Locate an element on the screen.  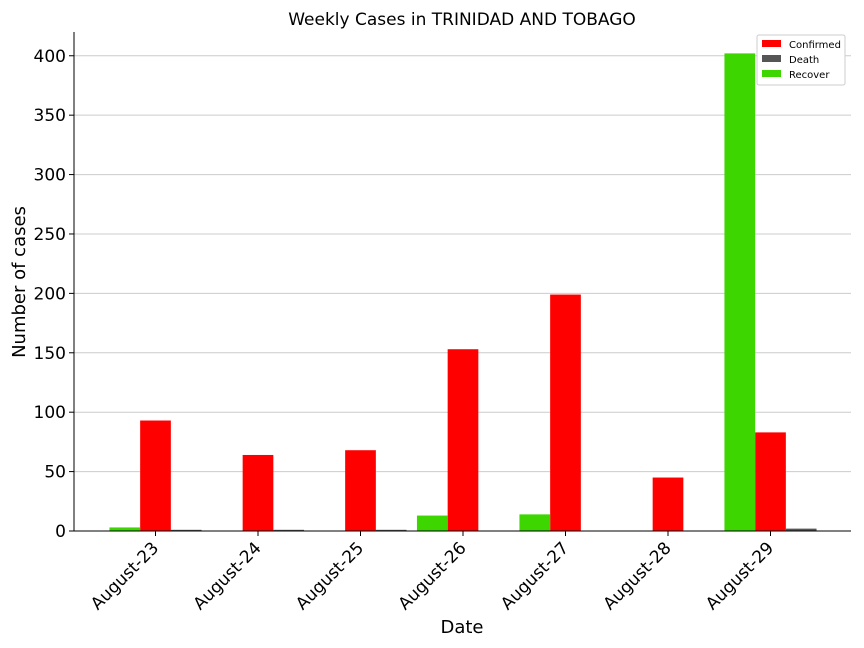
x-tick-label: August-27 is located at coordinates (535, 576).